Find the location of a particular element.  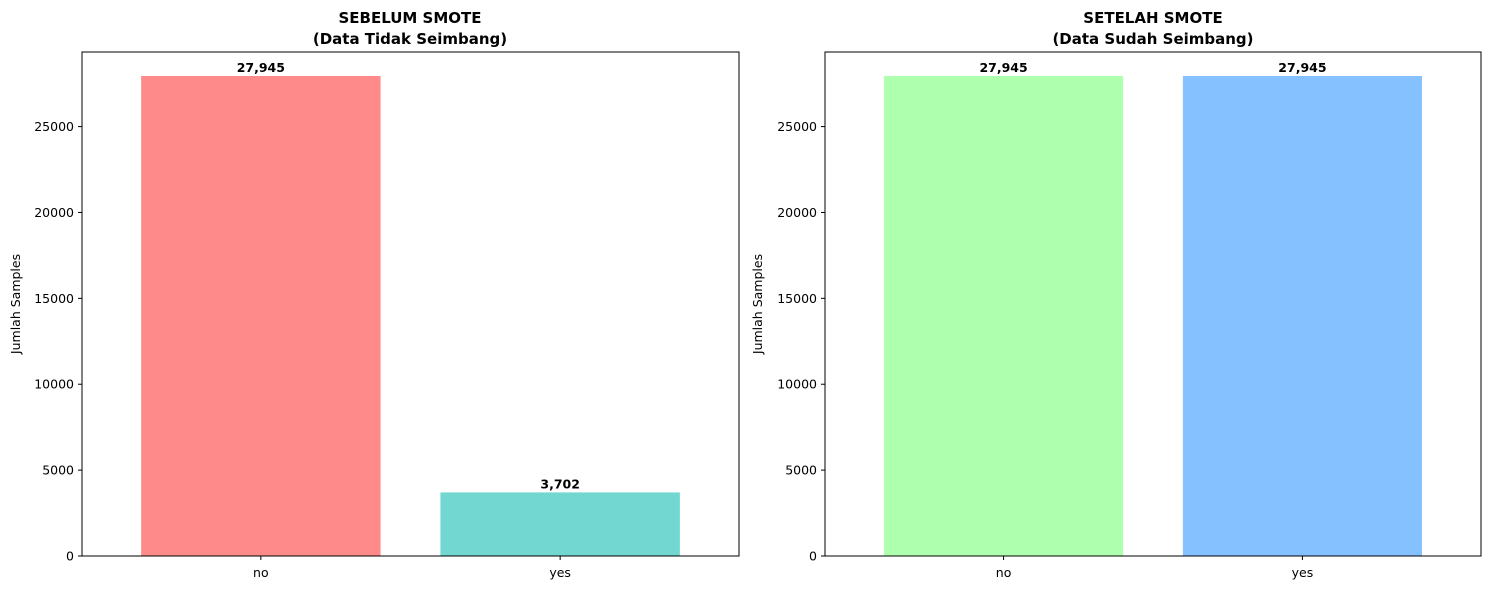

chart-title-line-1: SEBELUM SMOTE is located at coordinates (409, 18).